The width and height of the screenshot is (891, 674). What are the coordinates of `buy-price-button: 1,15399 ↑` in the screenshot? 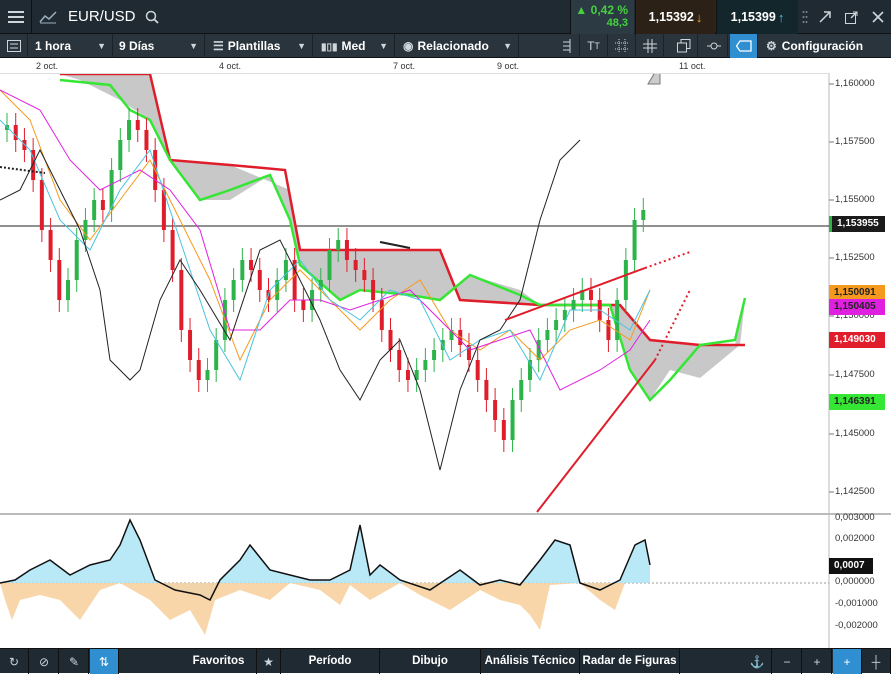 It's located at (757, 17).